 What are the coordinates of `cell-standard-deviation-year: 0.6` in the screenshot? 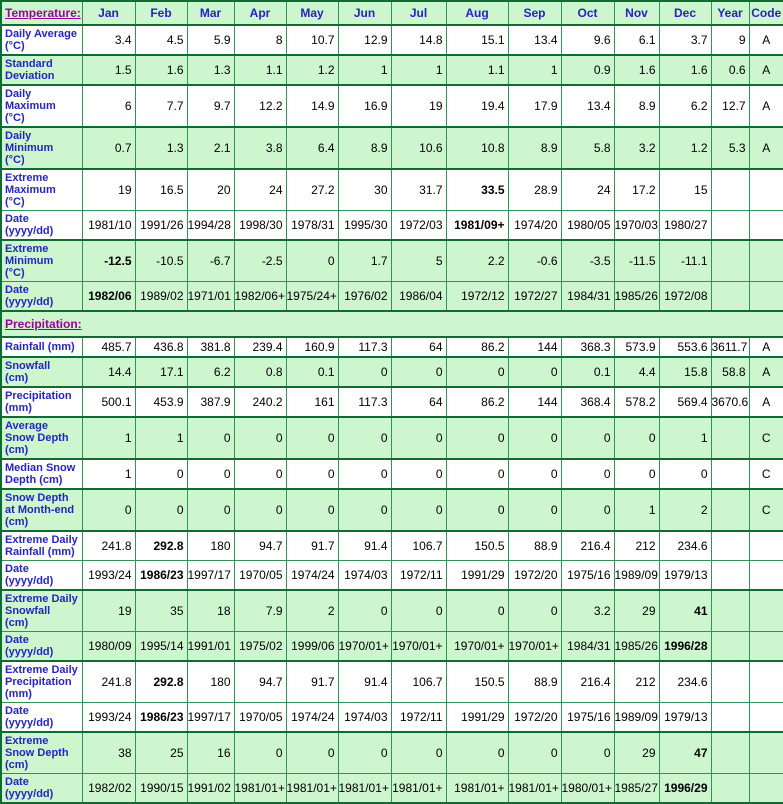 It's located at (730, 70).